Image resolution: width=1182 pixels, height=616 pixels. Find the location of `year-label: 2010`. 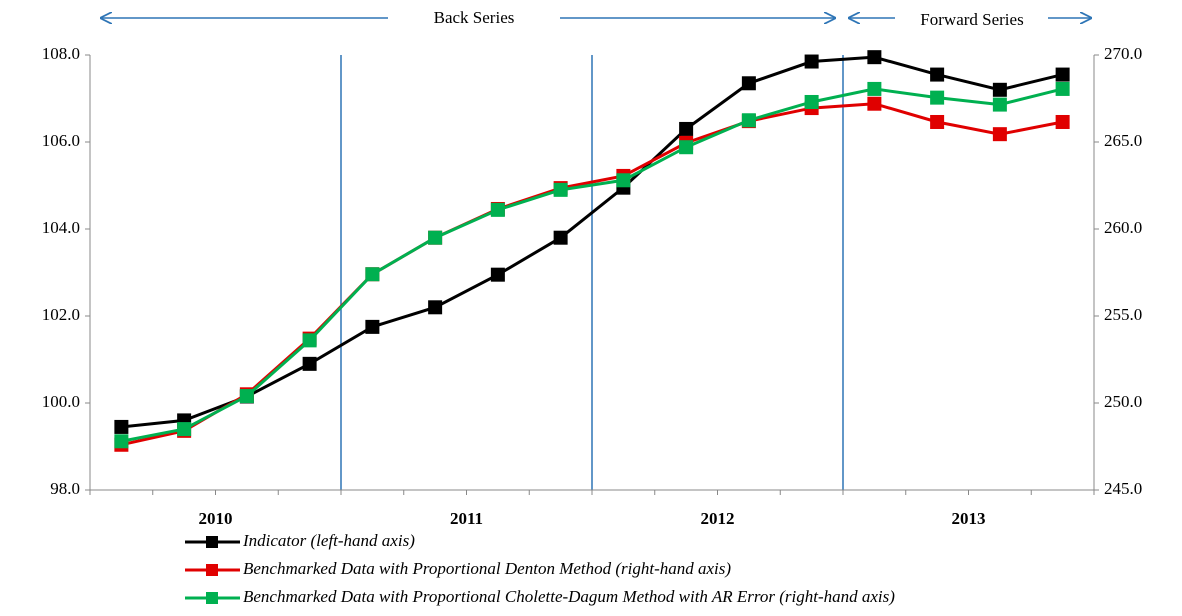

year-label: 2010 is located at coordinates (216, 518).